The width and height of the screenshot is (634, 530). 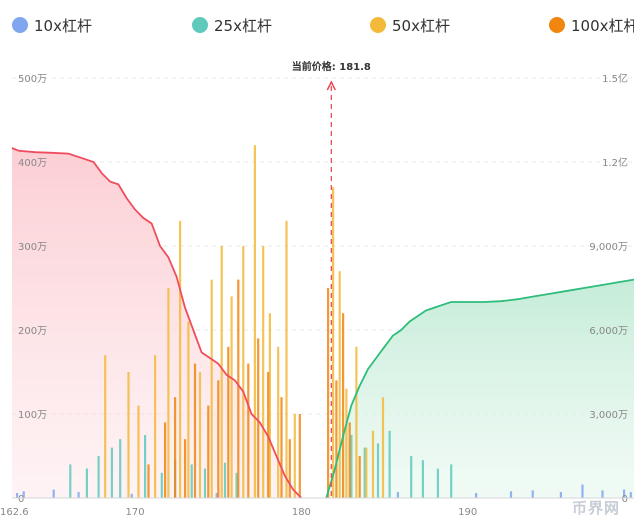 I want to click on y-right-tick-label: 1.5亿, so click(x=615, y=78).